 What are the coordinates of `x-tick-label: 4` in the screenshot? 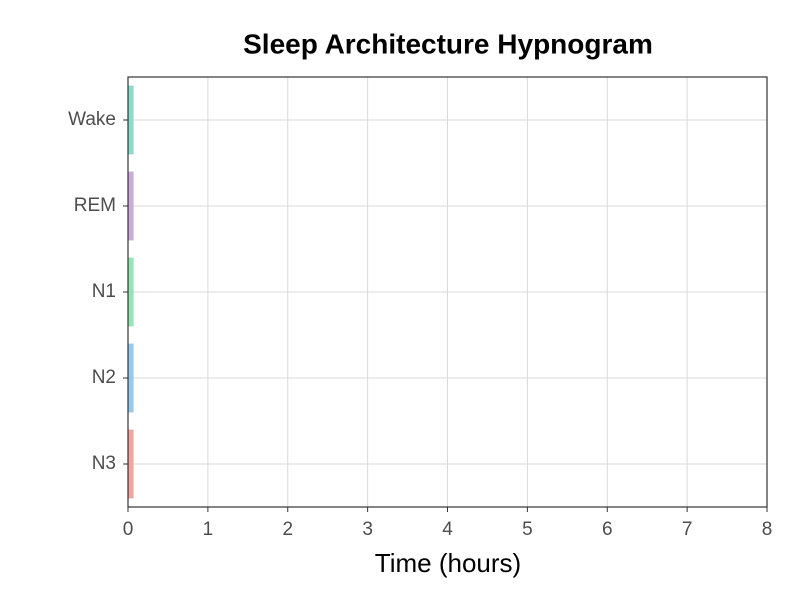 It's located at (447, 529).